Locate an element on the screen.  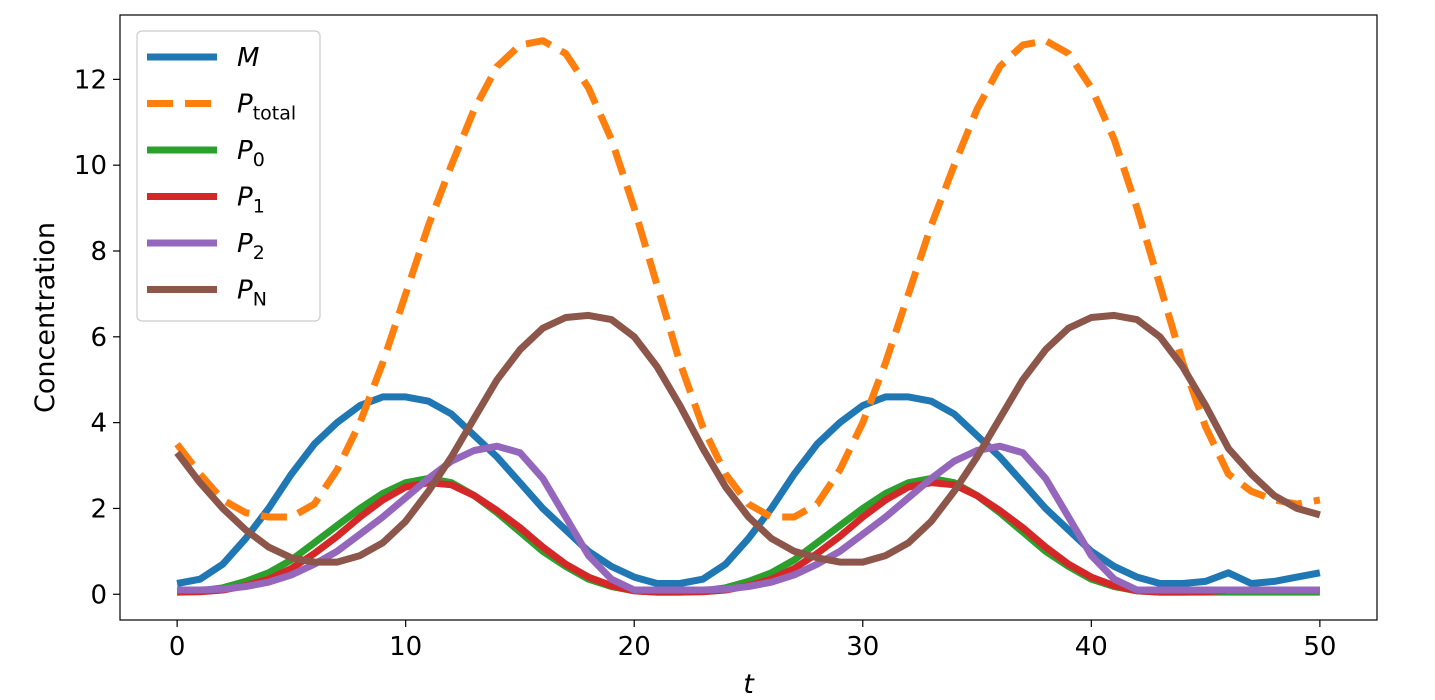
legend: M Ptotal P0 P1 P2 PN is located at coordinates (228, 176).